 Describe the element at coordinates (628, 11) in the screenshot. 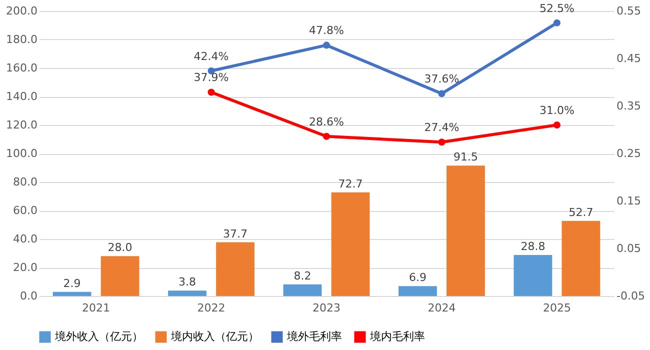

I see `y2-tick-label: 0.55` at that location.